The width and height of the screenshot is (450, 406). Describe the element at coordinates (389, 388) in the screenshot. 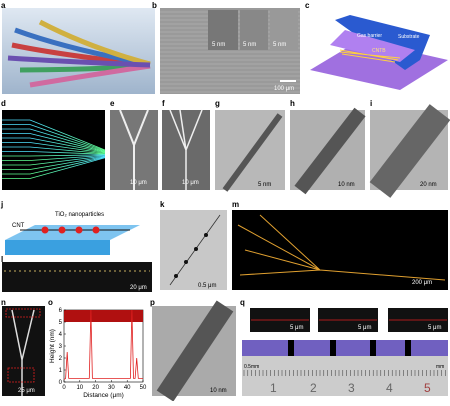

I see `ruler-number: 4` at that location.